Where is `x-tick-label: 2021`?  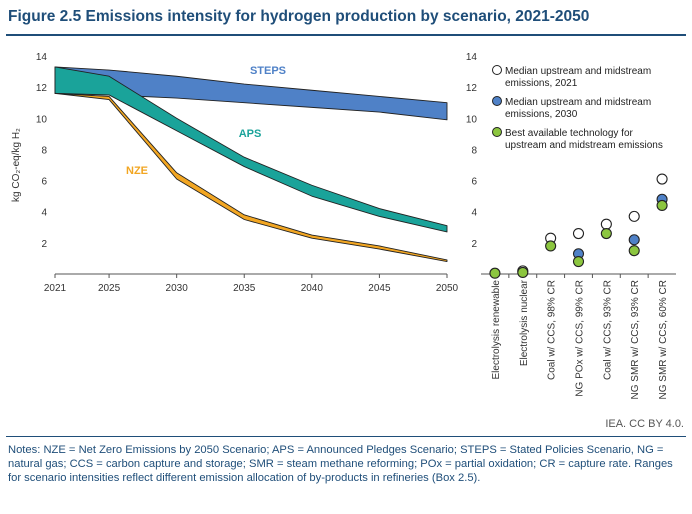 x-tick-label: 2021 is located at coordinates (55, 288).